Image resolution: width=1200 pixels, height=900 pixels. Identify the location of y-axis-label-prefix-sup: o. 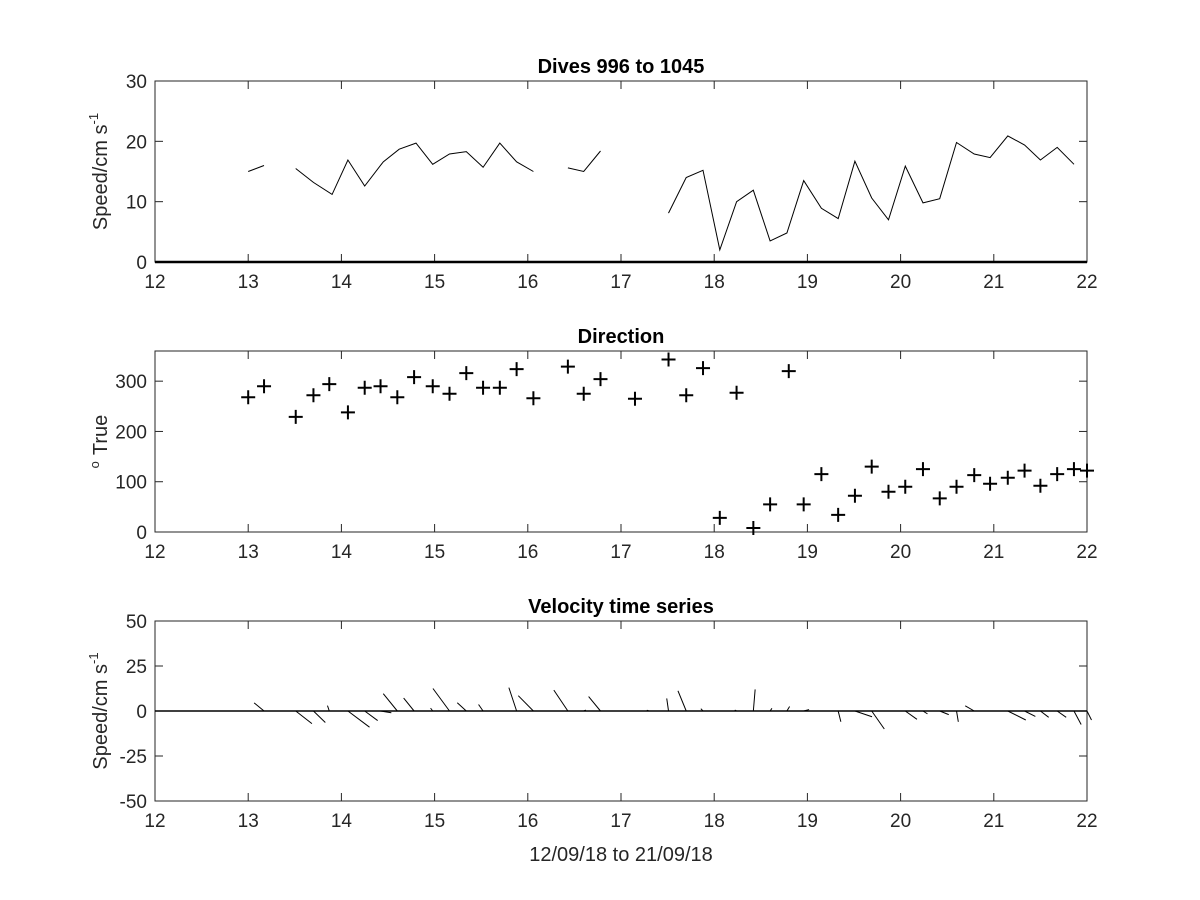
(94, 464).